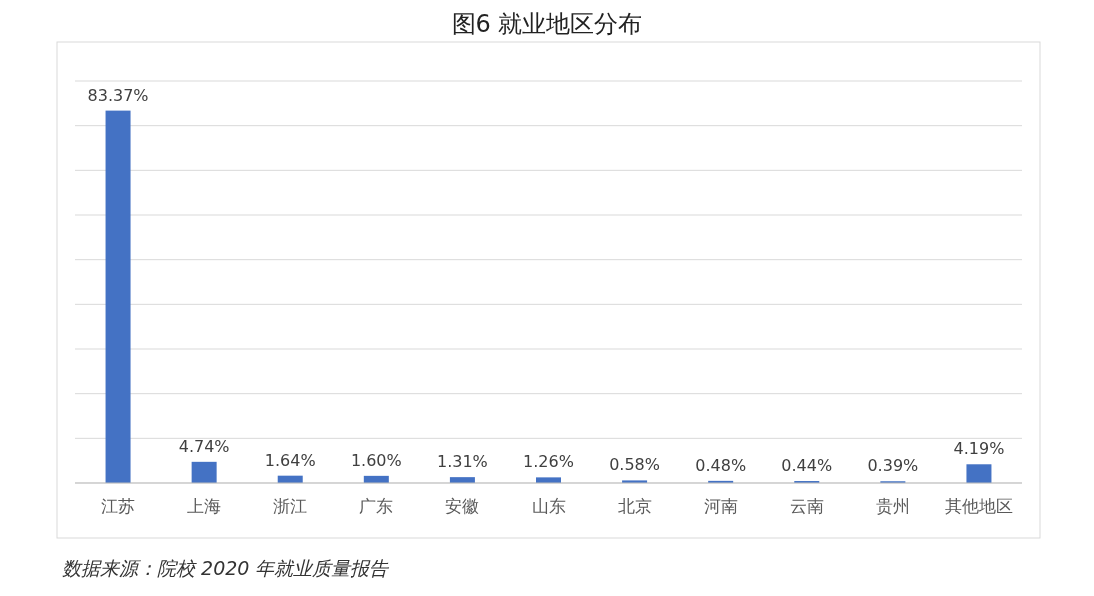 This screenshot has height=596, width=1094. Describe the element at coordinates (548, 506) in the screenshot. I see `x-tick-label: 山东` at that location.